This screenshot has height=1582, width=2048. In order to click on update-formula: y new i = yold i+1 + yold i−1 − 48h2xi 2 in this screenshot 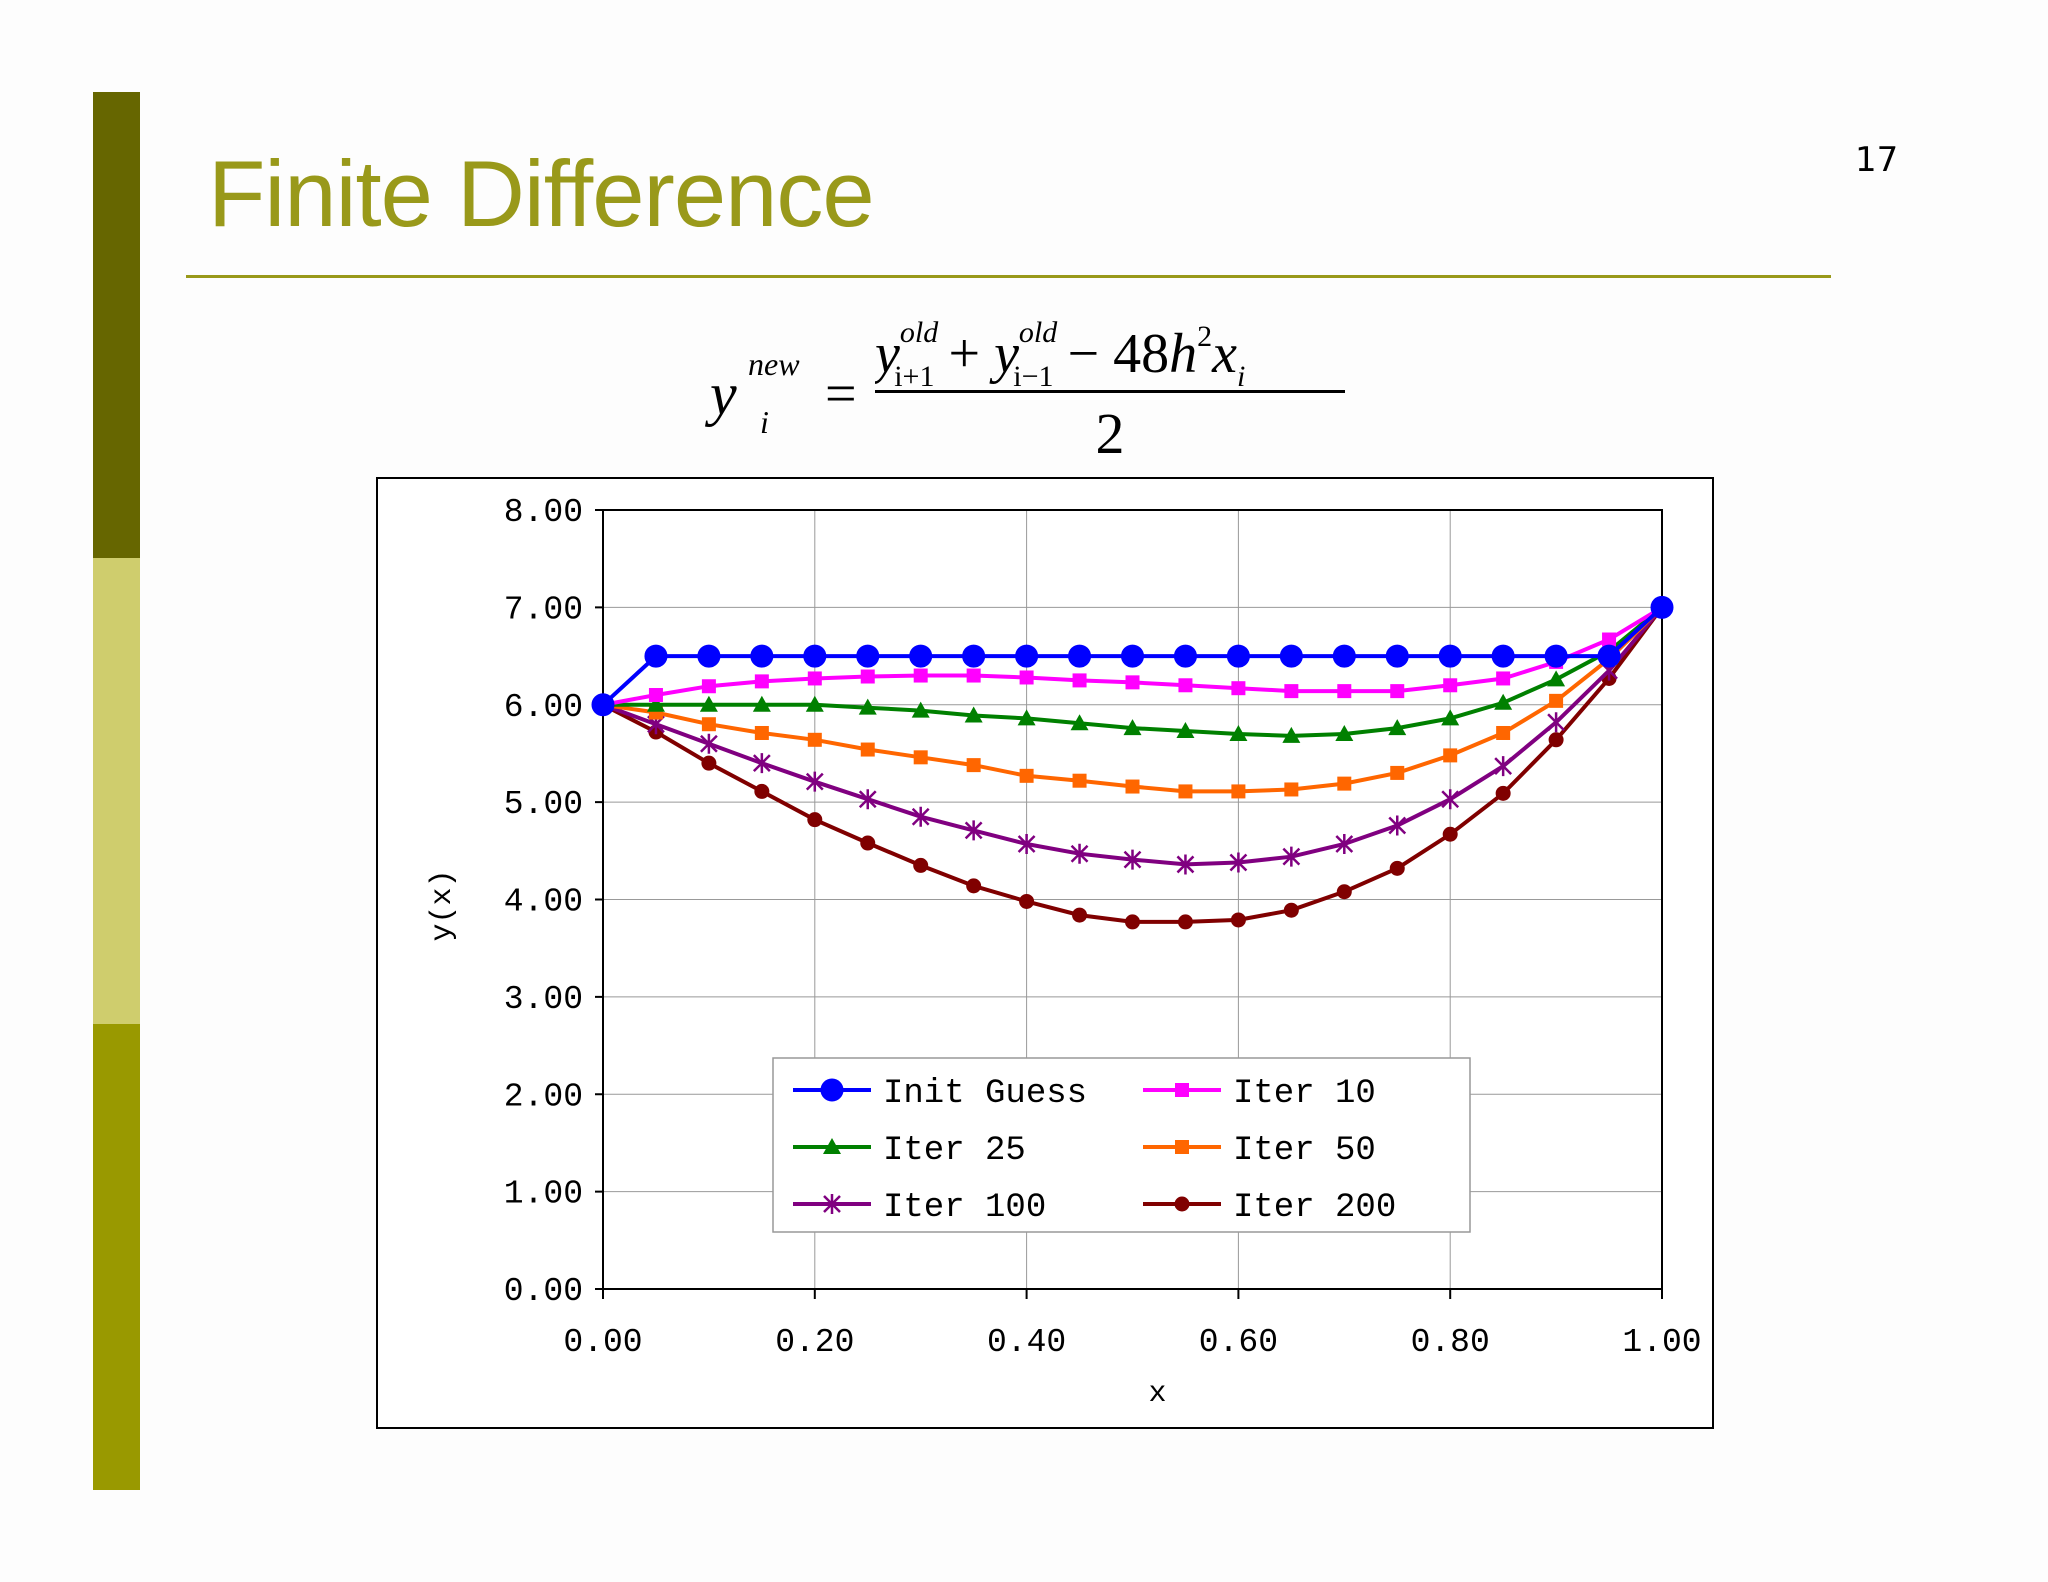, I will do `click(1040, 385)`.